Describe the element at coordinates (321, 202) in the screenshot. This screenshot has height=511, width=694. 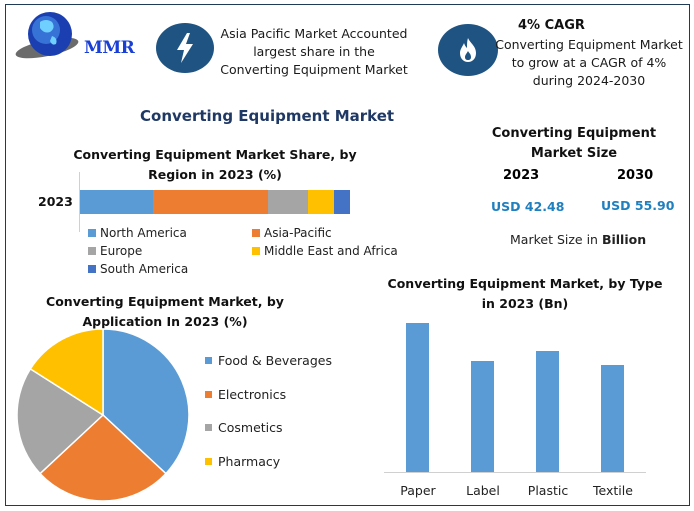
I see `bar-segment-mea` at that location.